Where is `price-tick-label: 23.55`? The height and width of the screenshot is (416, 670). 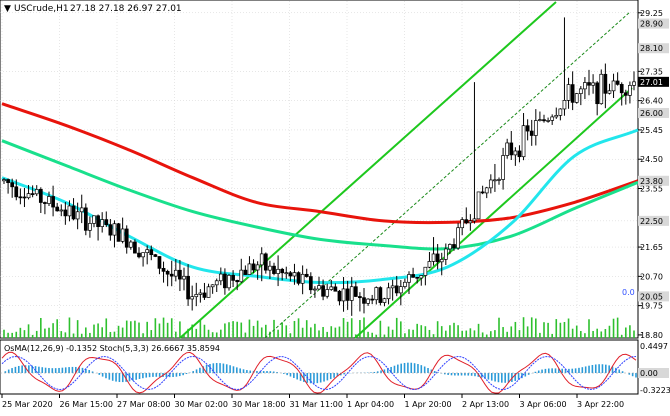 price-tick-label: 23.55 is located at coordinates (651, 188).